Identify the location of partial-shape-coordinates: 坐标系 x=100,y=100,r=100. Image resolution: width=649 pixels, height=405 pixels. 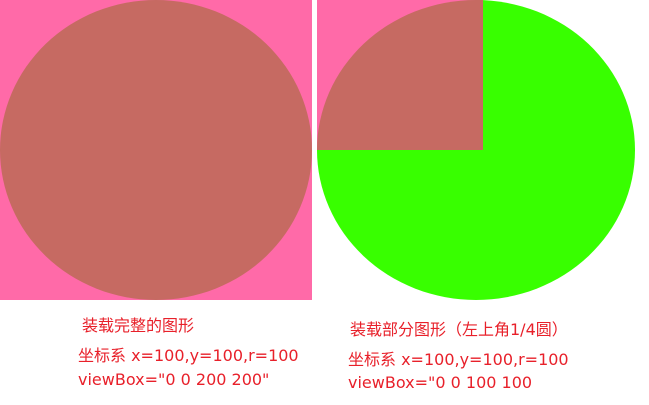
(458, 359).